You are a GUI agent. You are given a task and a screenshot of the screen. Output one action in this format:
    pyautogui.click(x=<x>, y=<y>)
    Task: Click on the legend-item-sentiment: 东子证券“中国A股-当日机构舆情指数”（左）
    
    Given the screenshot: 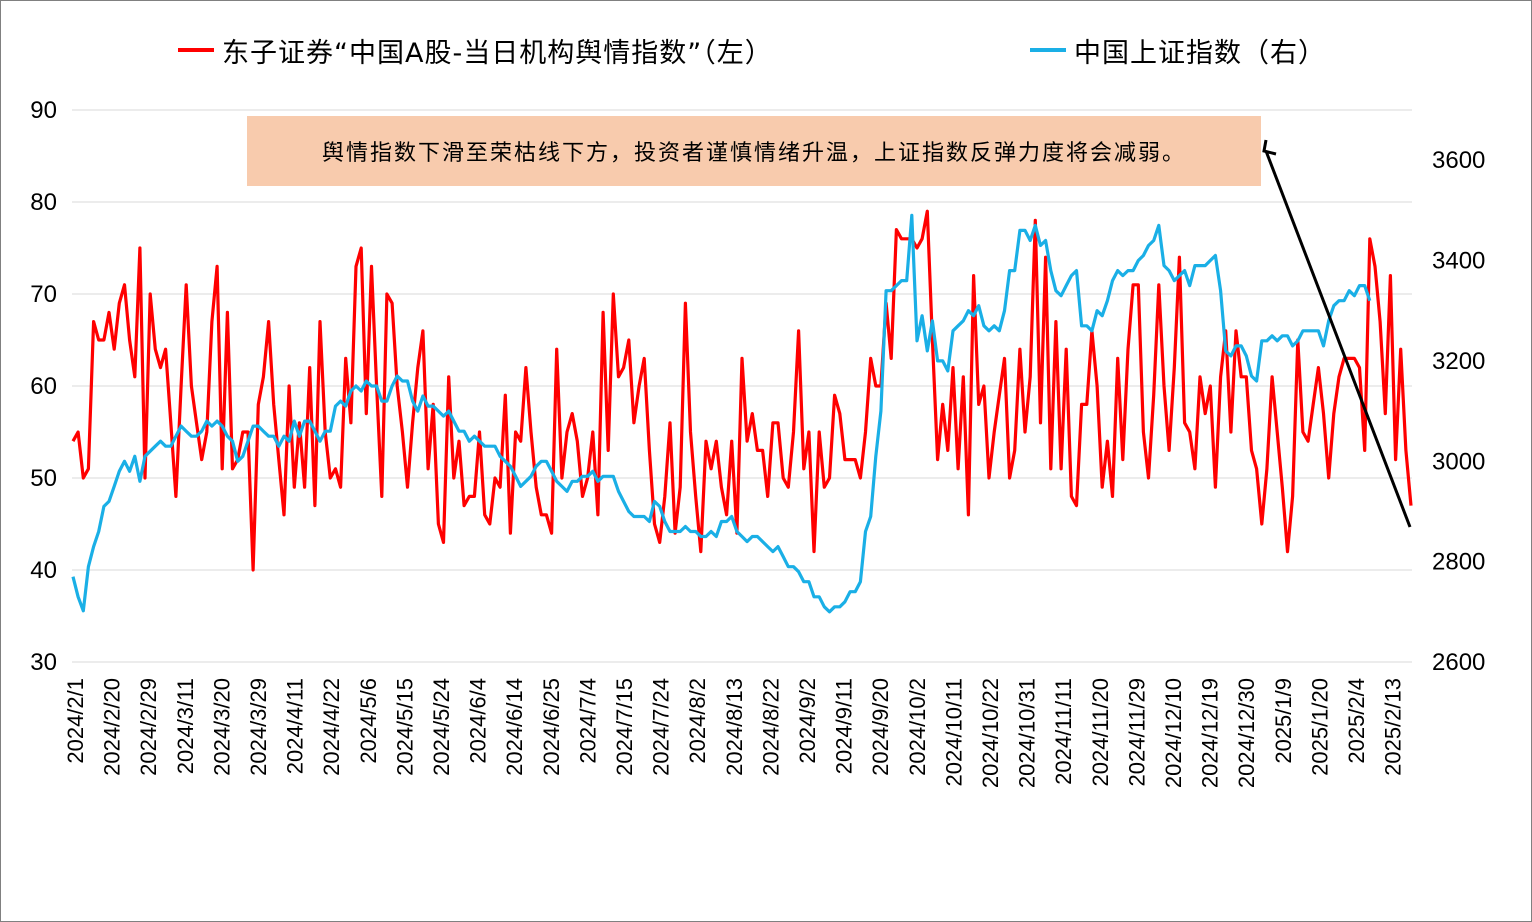 What is the action you would take?
    pyautogui.click(x=475, y=50)
    